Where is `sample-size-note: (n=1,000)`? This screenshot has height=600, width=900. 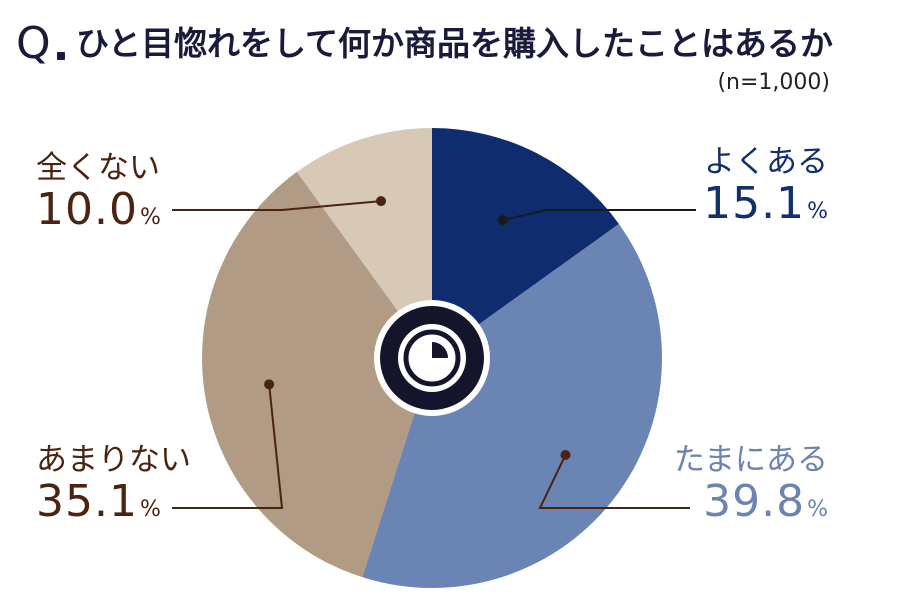 sample-size-note: (n=1,000) is located at coordinates (773, 82).